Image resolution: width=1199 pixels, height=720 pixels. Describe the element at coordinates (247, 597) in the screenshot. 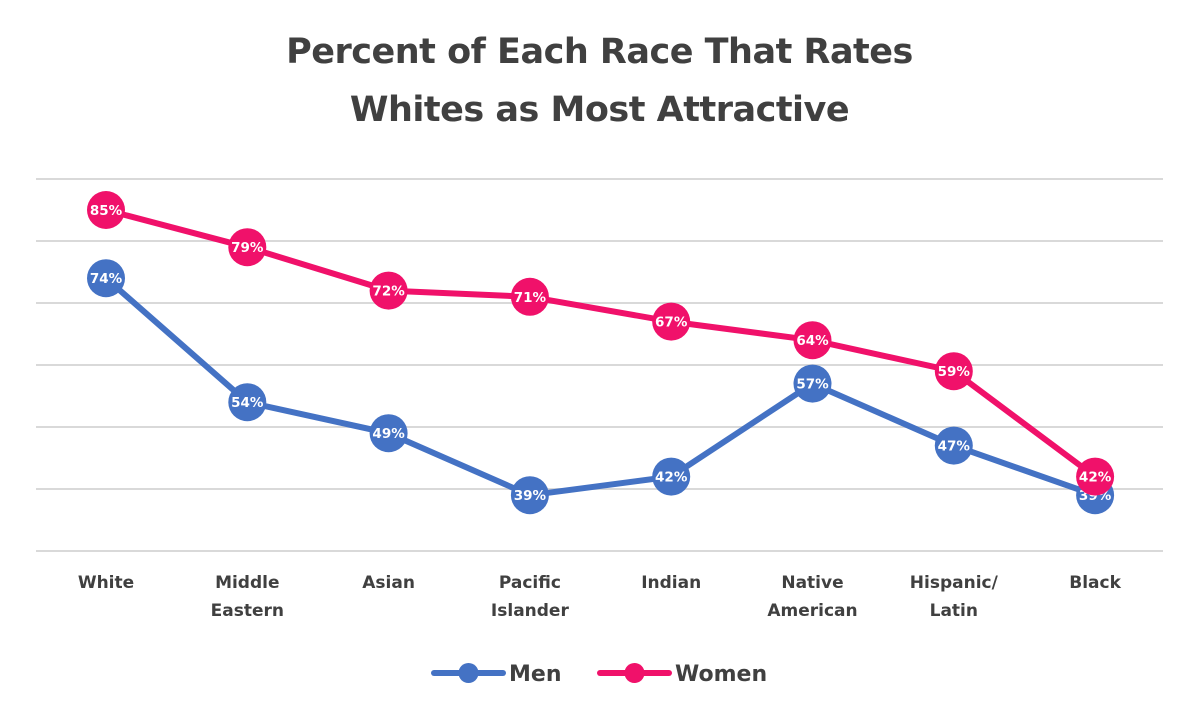

I see `category-label: Middle Eastern` at that location.